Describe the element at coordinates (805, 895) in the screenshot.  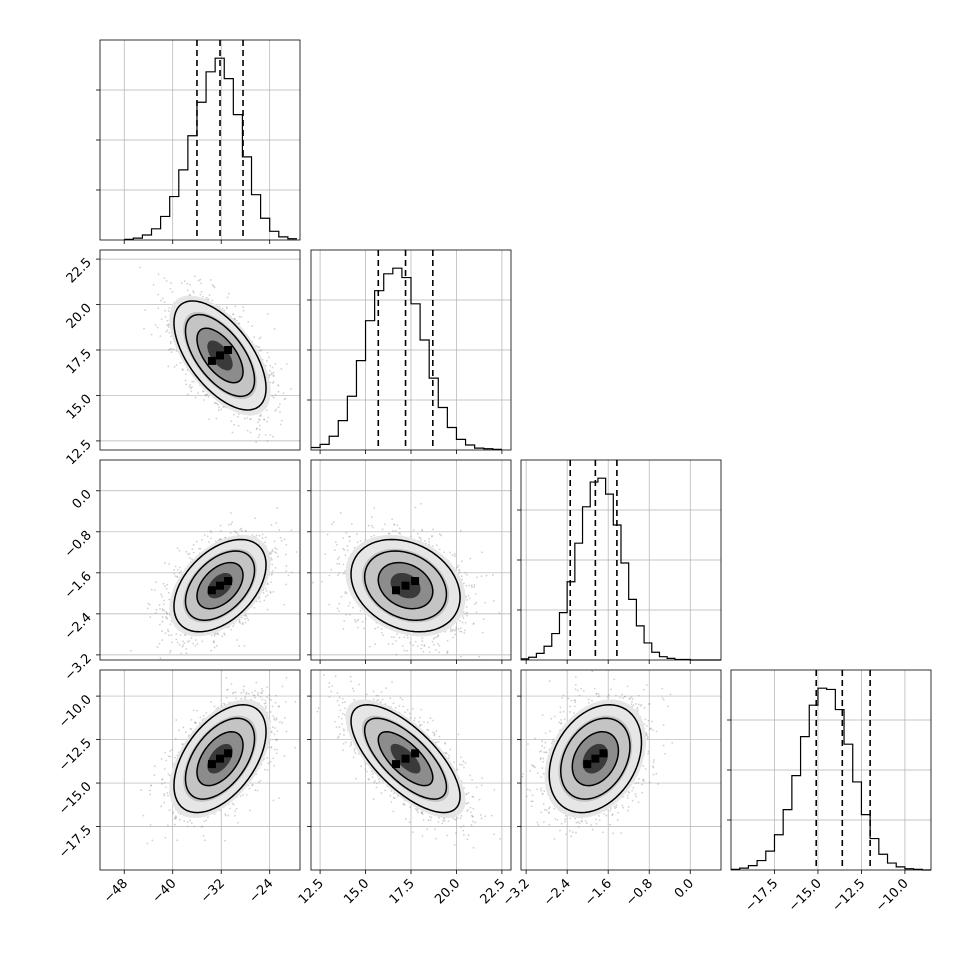
I see `x-tick-label: −15.0` at that location.